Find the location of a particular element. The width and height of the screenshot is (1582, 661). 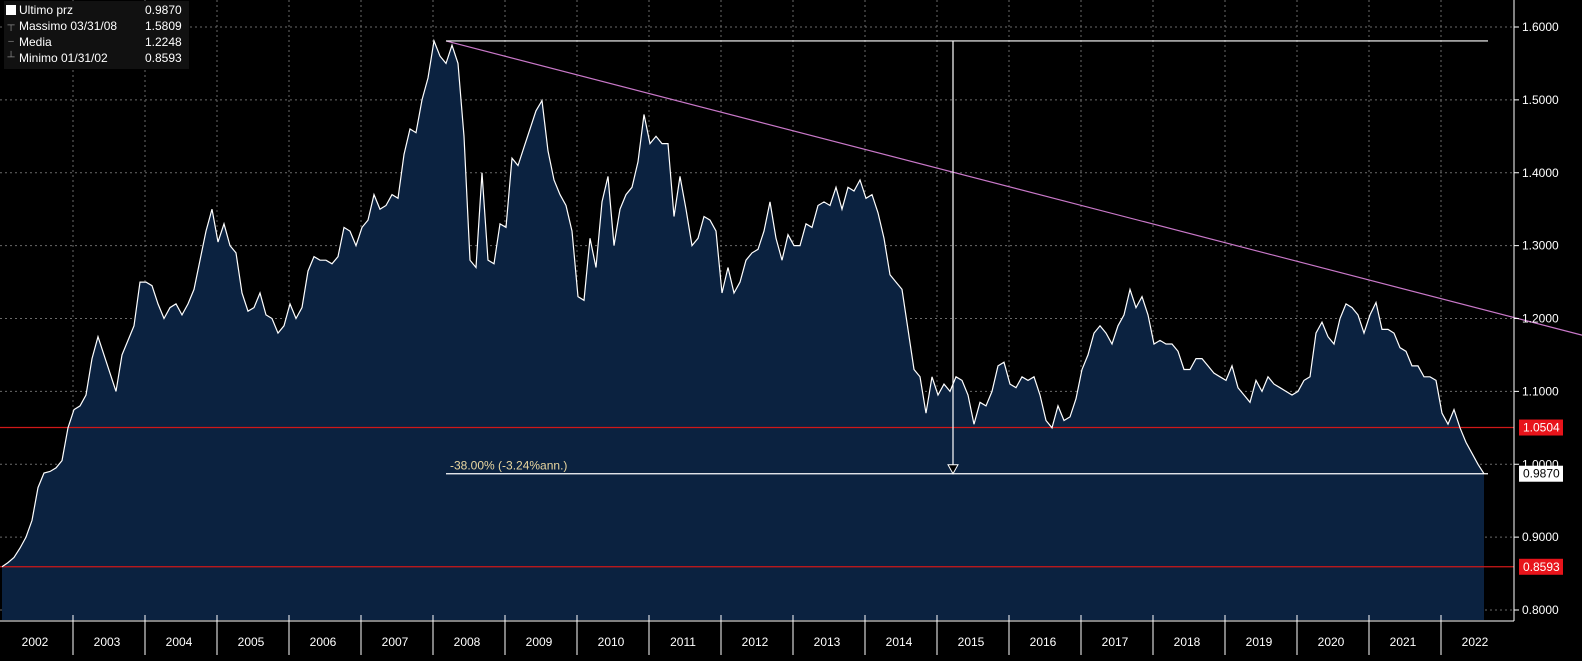

last-price-badge is located at coordinates (1541, 473).